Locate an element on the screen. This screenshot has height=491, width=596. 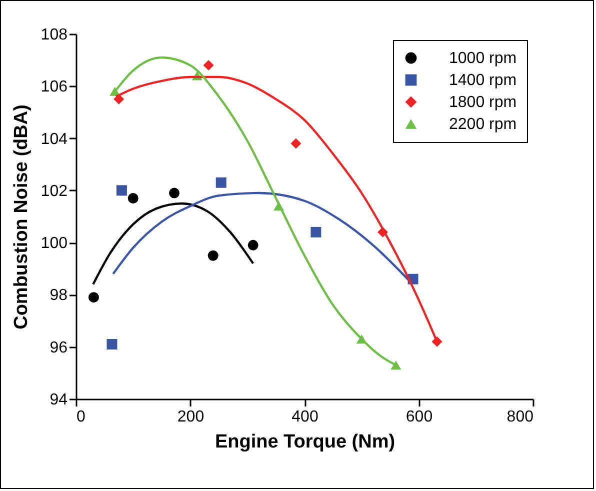
legend-label: 1800 rpm is located at coordinates (483, 102).